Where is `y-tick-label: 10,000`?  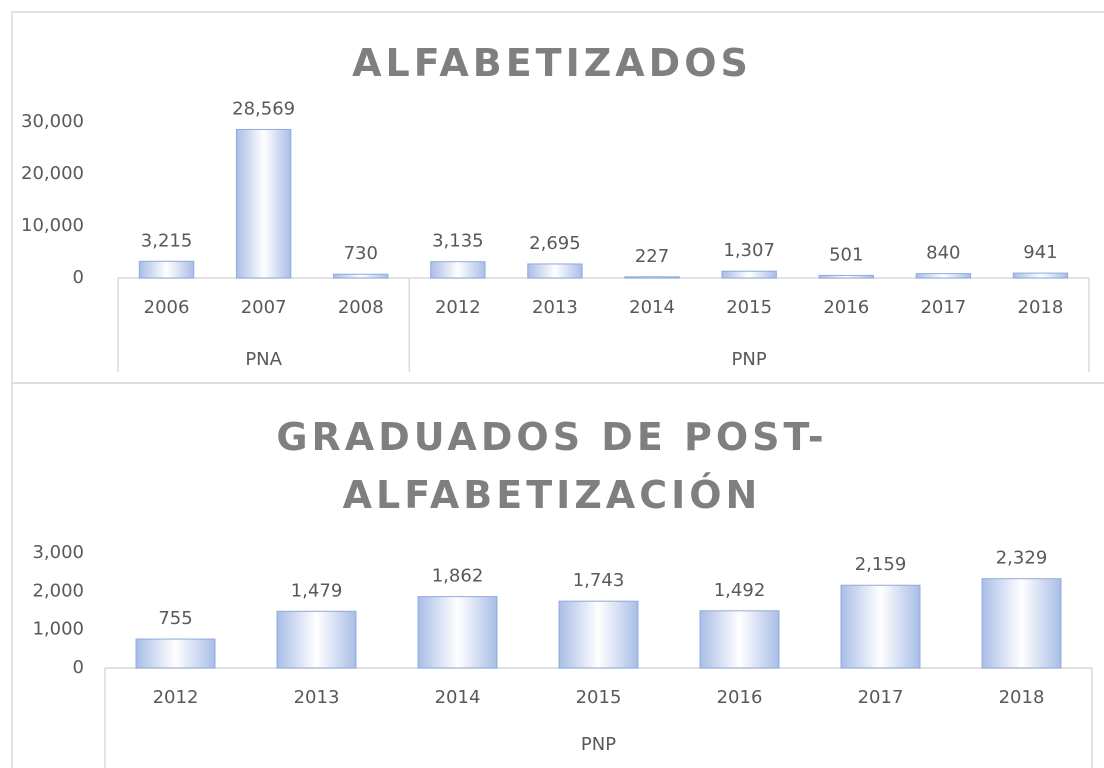
y-tick-label: 10,000 is located at coordinates (52, 225).